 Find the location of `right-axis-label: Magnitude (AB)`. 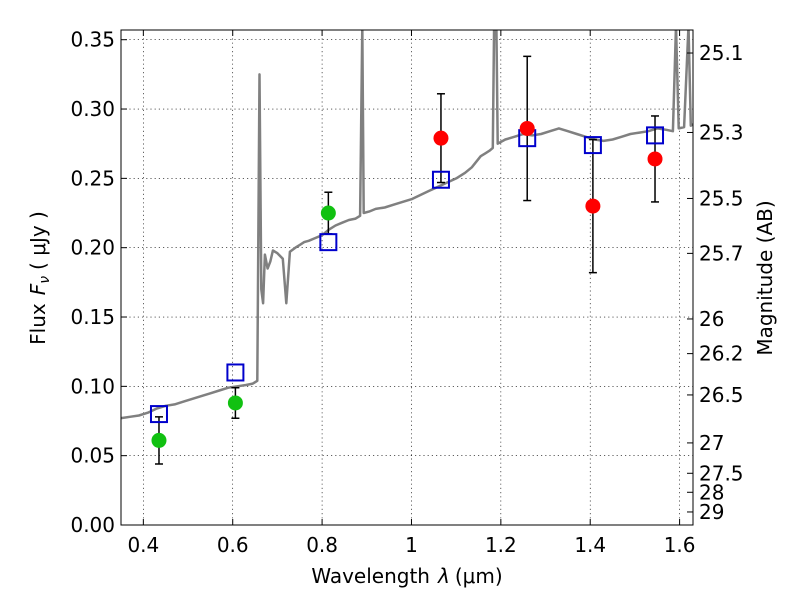

right-axis-label: Magnitude (AB) is located at coordinates (765, 277).